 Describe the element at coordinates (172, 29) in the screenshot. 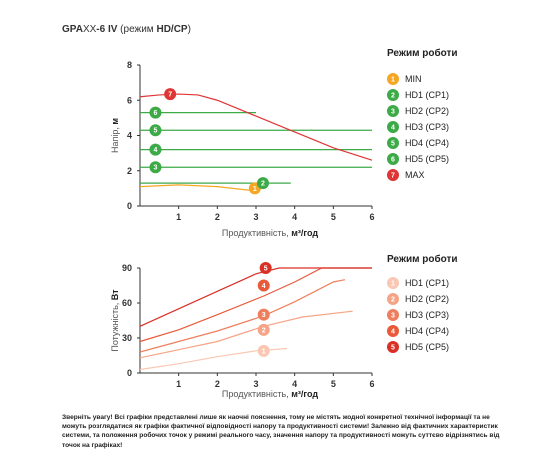

I see `title-part: HD/CP` at that location.